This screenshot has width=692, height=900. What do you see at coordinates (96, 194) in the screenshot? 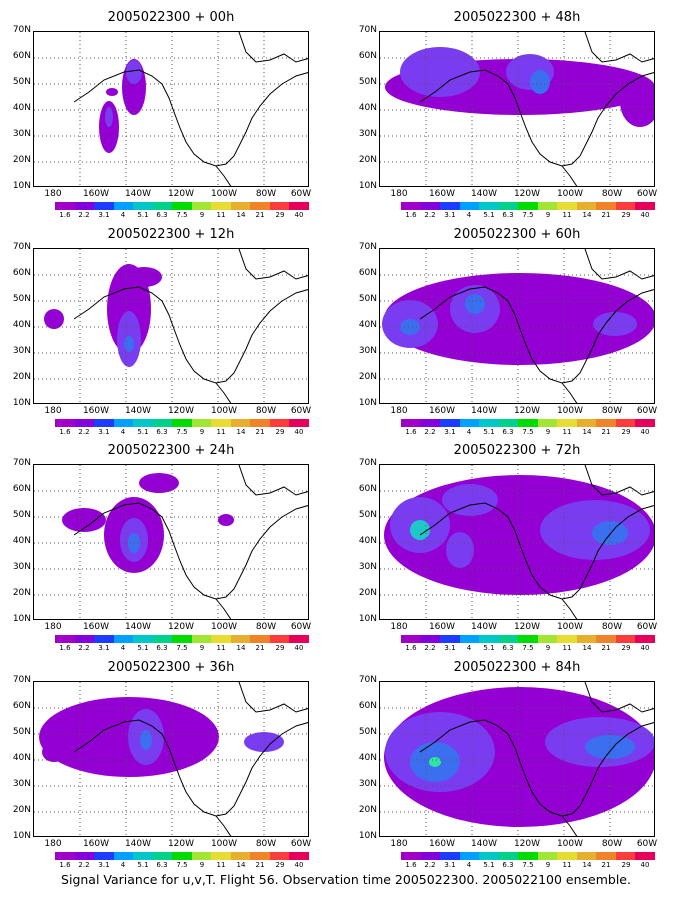
I see `longitude-label: 160W` at bounding box center [96, 194].